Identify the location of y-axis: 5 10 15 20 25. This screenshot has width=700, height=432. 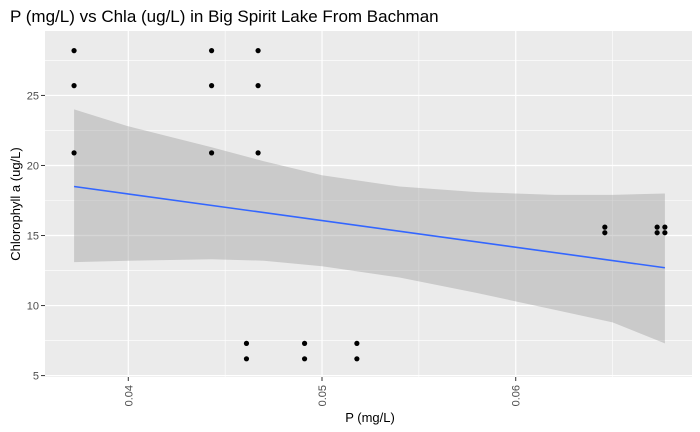
(36, 236).